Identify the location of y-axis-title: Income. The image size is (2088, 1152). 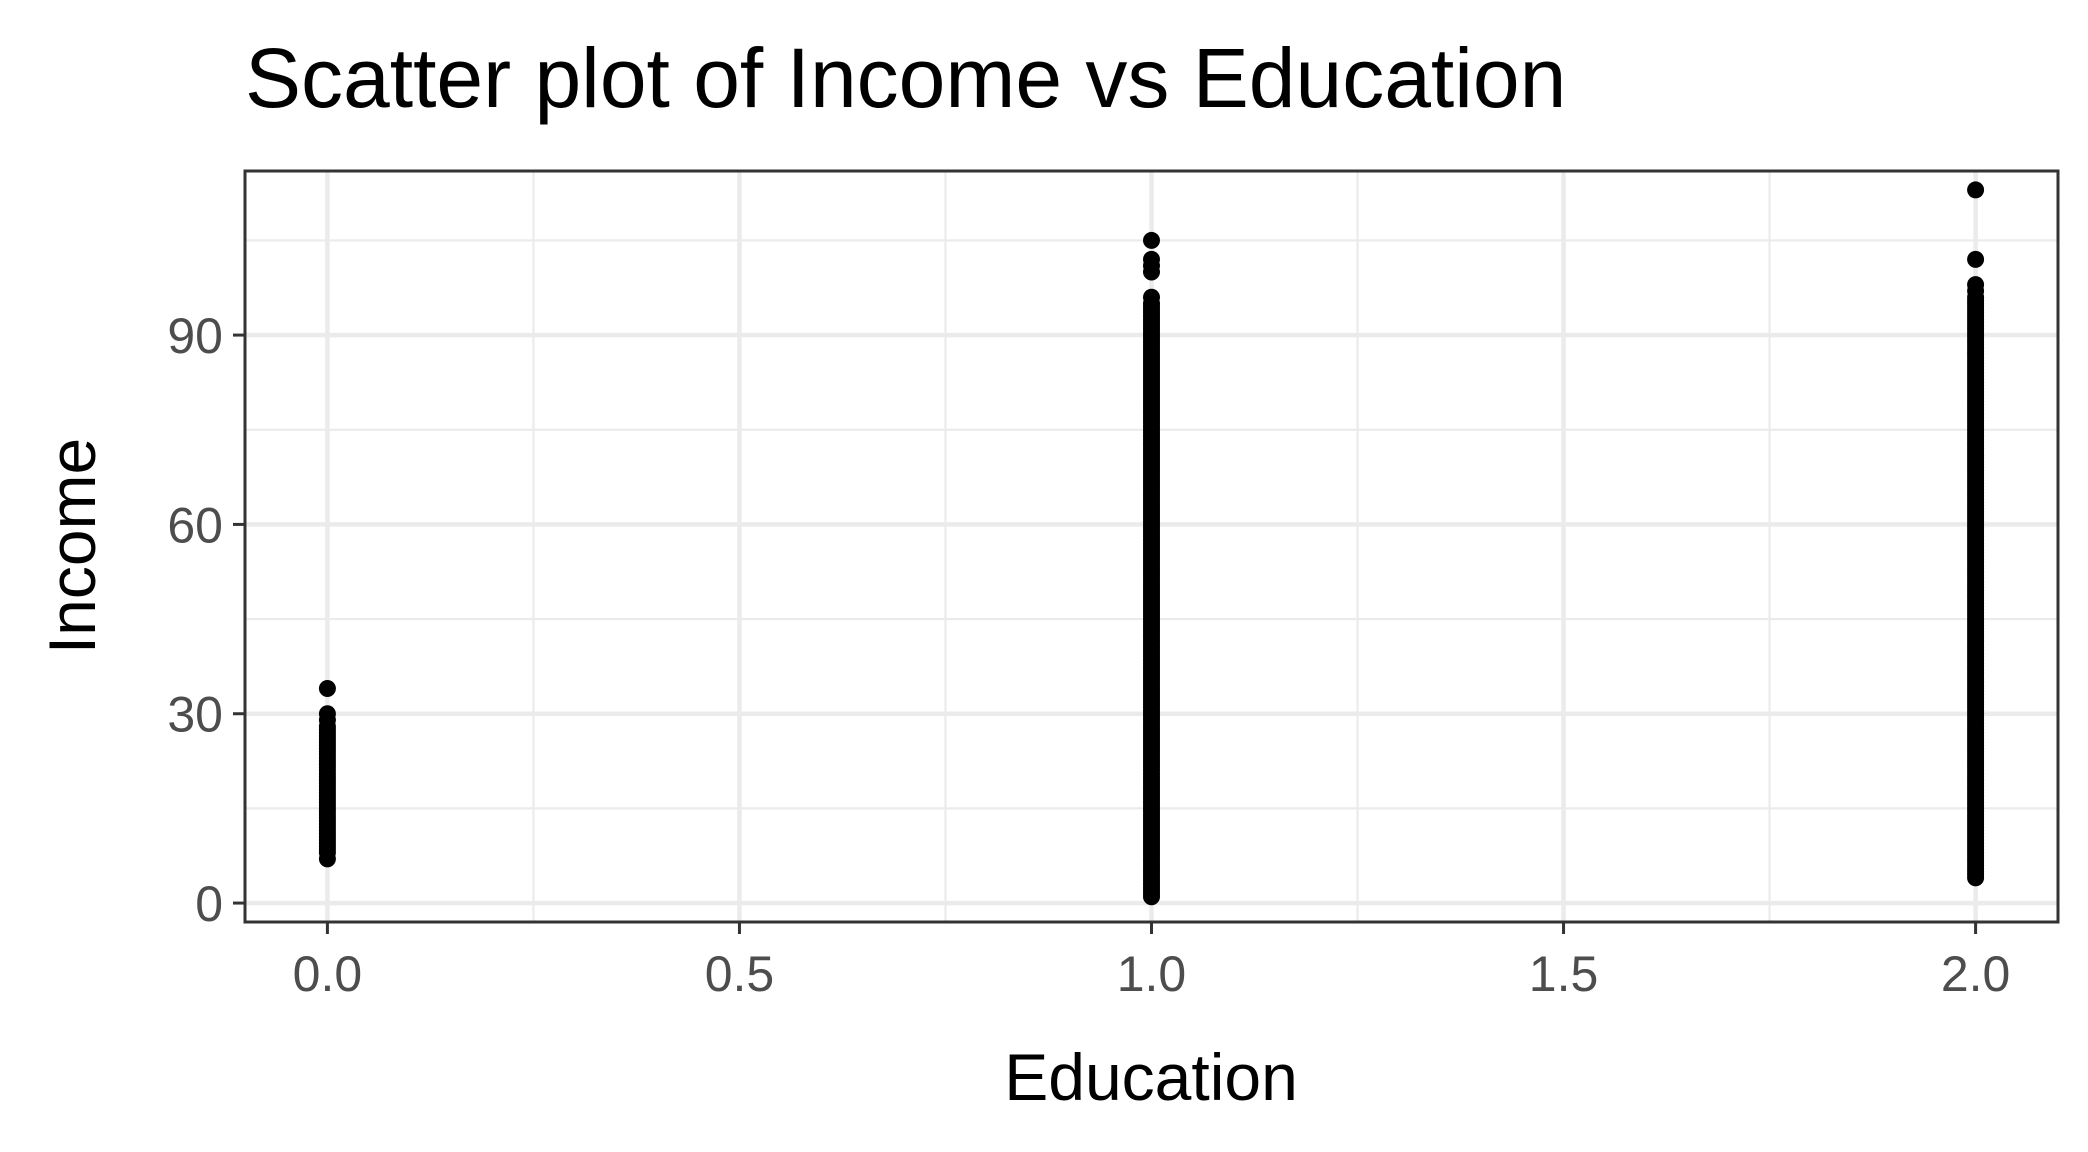
(72, 546).